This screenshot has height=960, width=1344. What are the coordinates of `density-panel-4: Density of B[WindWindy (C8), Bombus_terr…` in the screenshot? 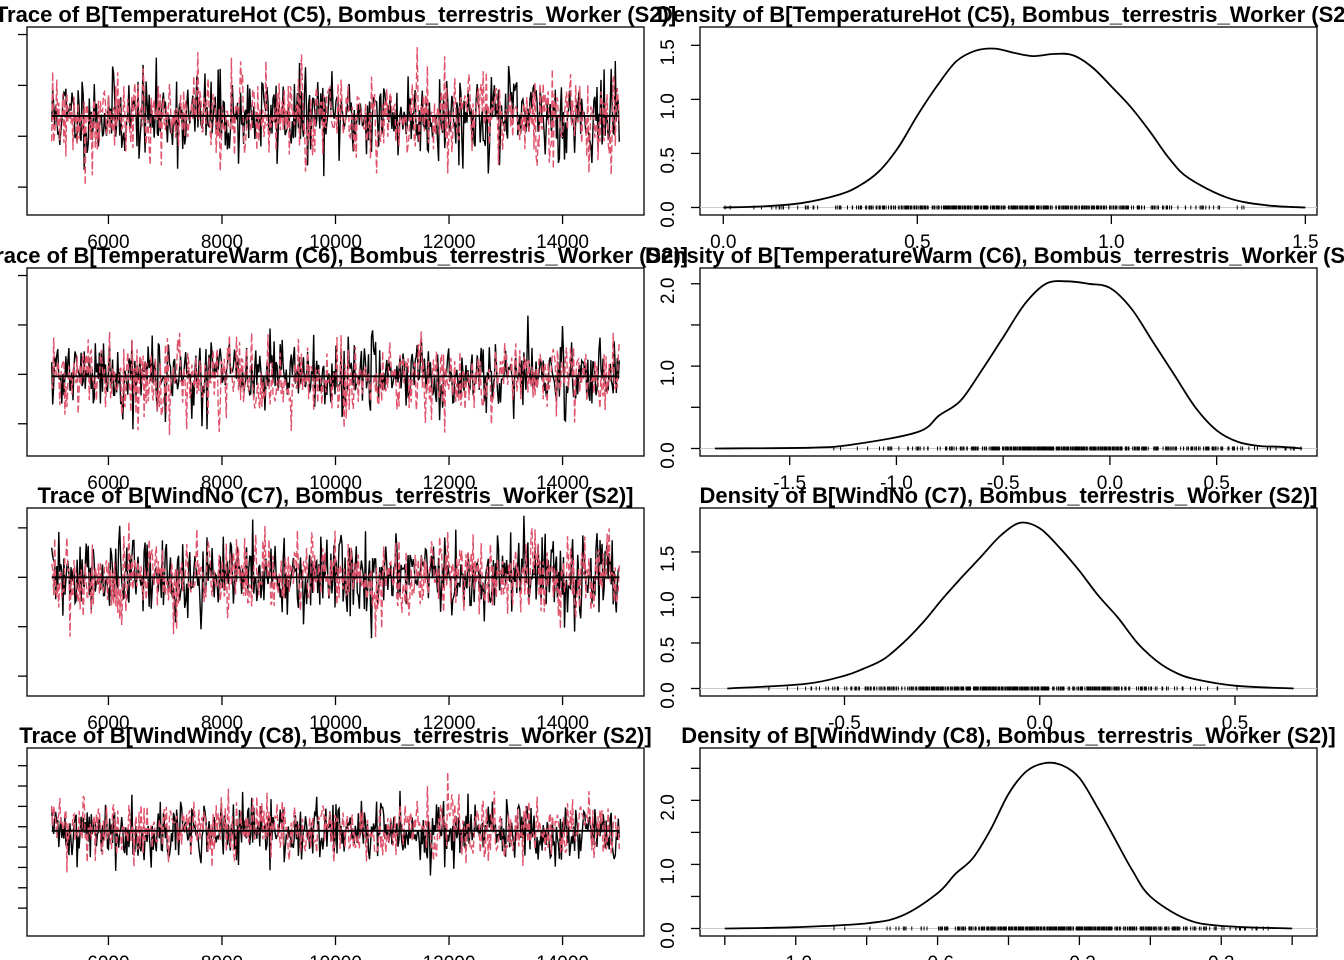 It's located at (997, 841).